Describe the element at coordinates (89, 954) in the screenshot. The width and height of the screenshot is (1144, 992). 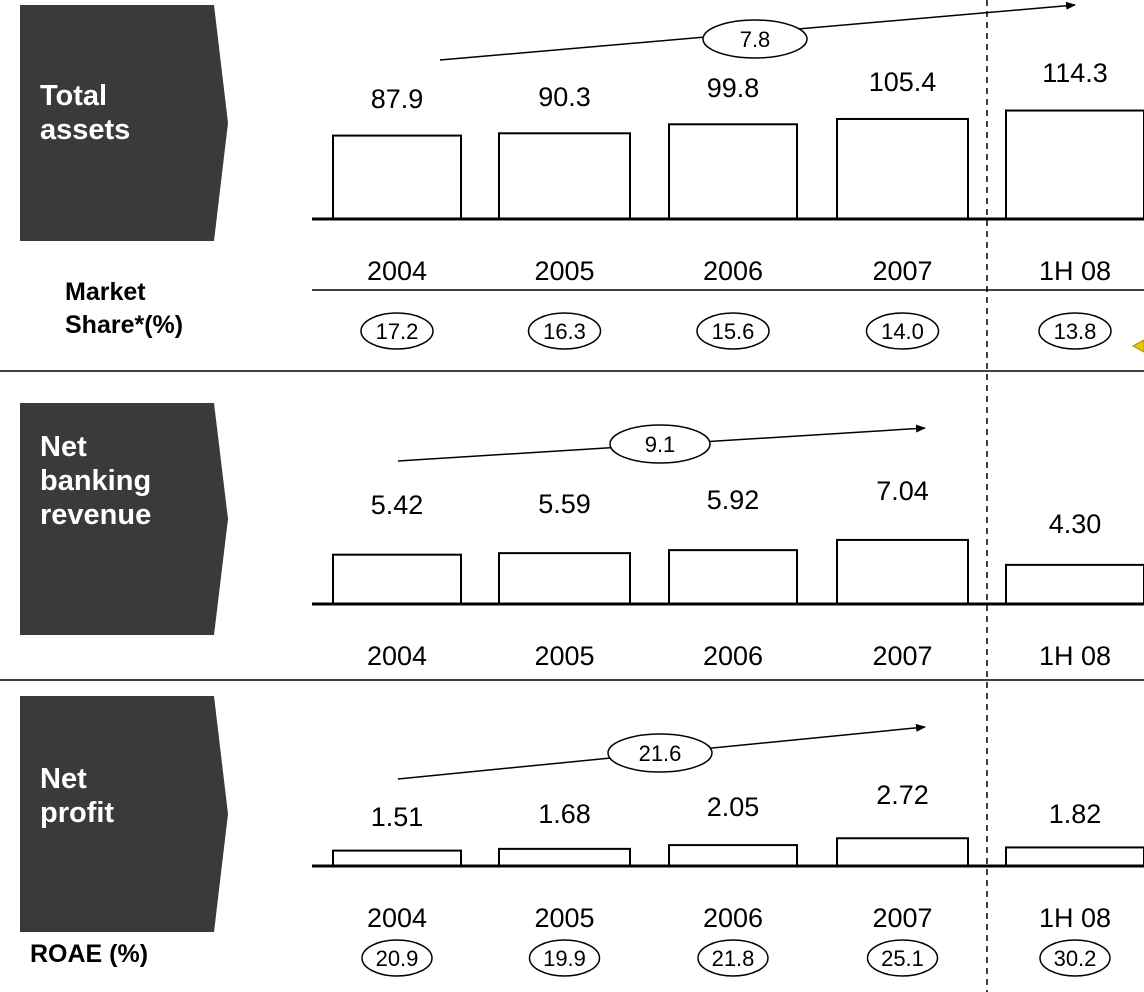
I see `sub-metric-label: ROAE (%)` at that location.